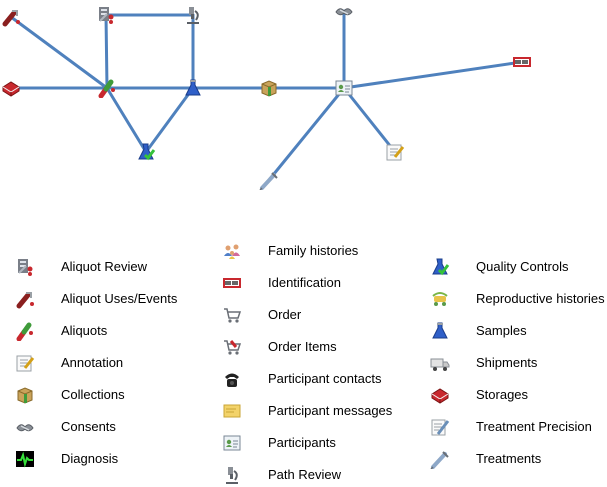  What do you see at coordinates (93, 394) in the screenshot?
I see `legend-label: Collections` at bounding box center [93, 394].